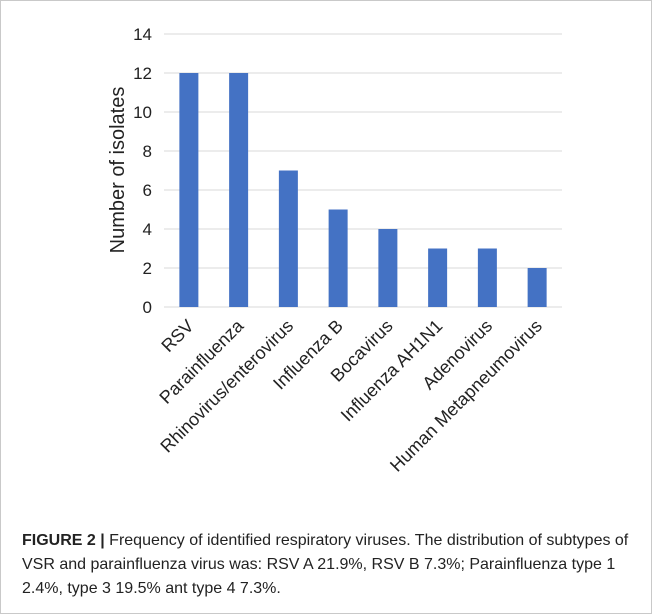 The height and width of the screenshot is (614, 652). Describe the element at coordinates (147, 229) in the screenshot. I see `y-tick-label: 4` at that location.